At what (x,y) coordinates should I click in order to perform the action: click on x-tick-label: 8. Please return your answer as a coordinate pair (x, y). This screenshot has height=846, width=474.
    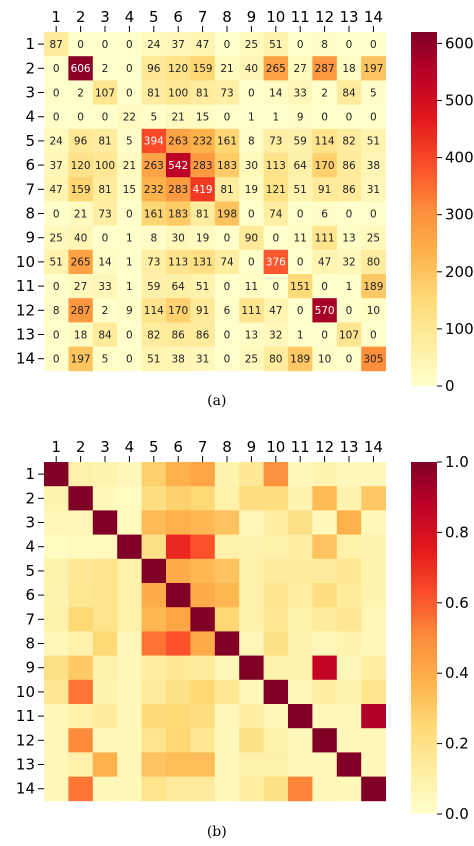
    Looking at the image, I should click on (227, 447).